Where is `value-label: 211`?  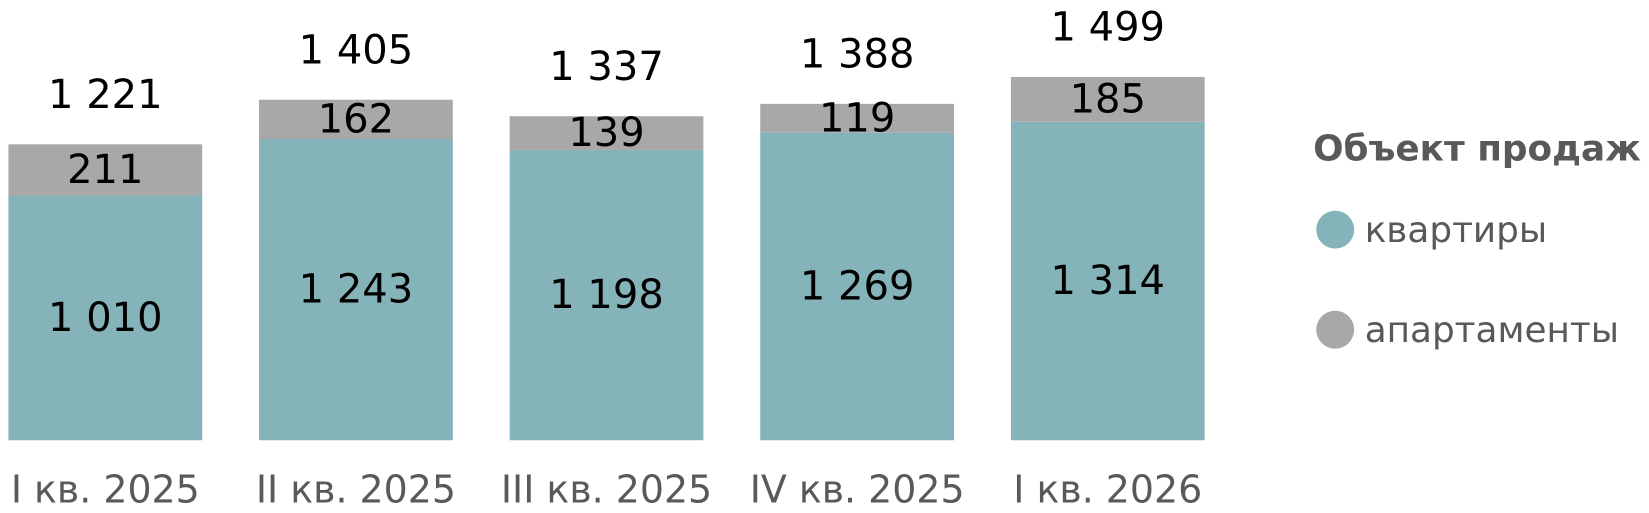
value-label: 211 is located at coordinates (105, 170).